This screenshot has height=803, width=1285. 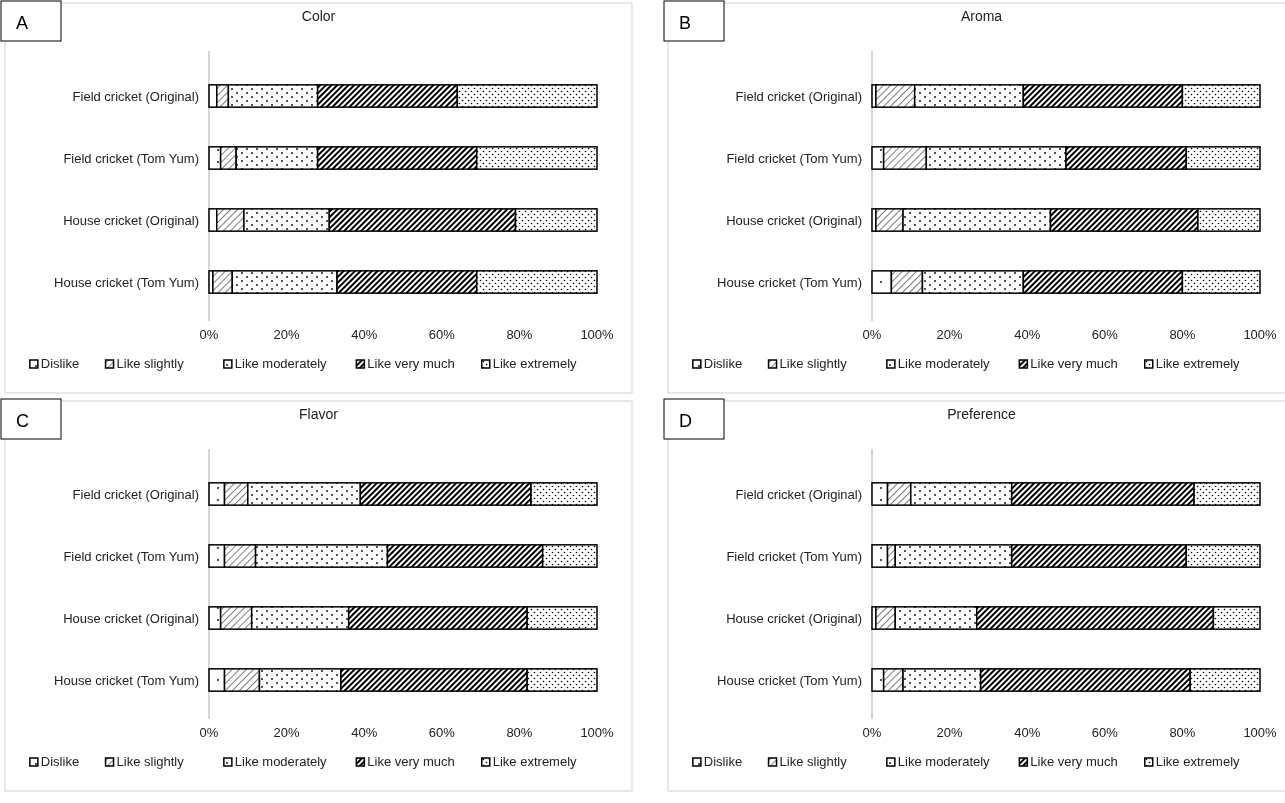 I want to click on text: A, so click(x=22, y=23).